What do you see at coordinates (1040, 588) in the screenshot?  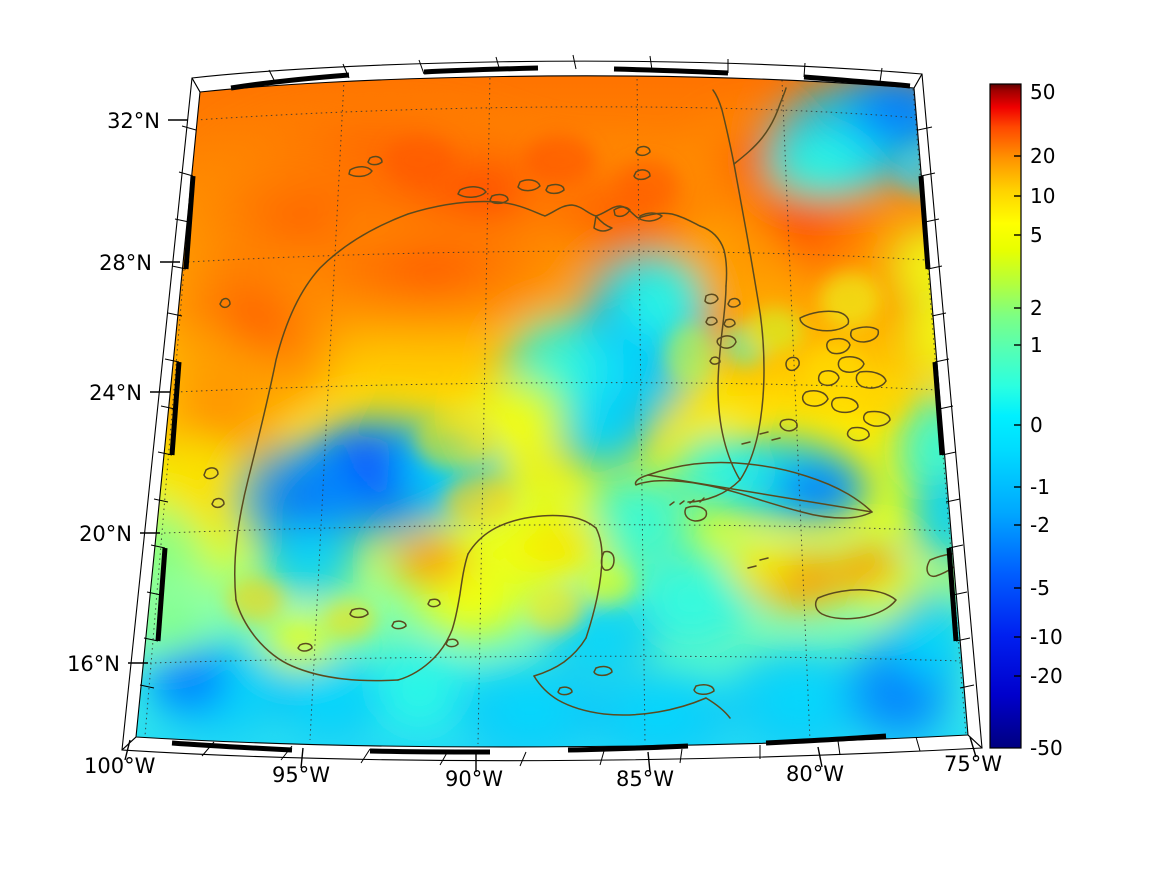 I see `colorbar-tick-label: -5` at bounding box center [1040, 588].